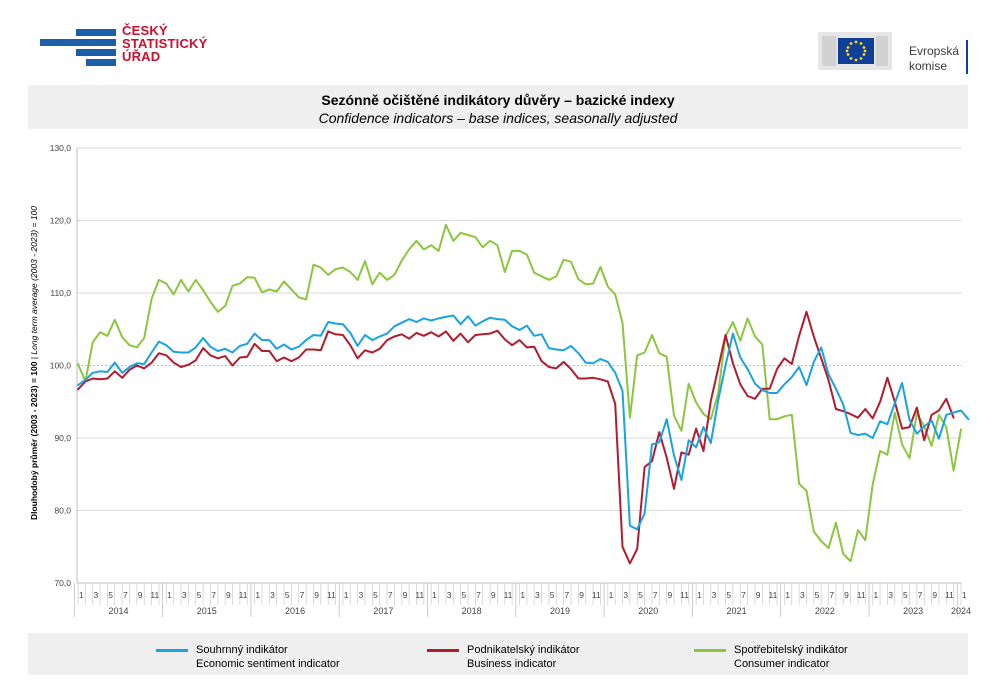 The width and height of the screenshot is (984, 691). I want to click on legend-swatch-consumer, so click(710, 650).